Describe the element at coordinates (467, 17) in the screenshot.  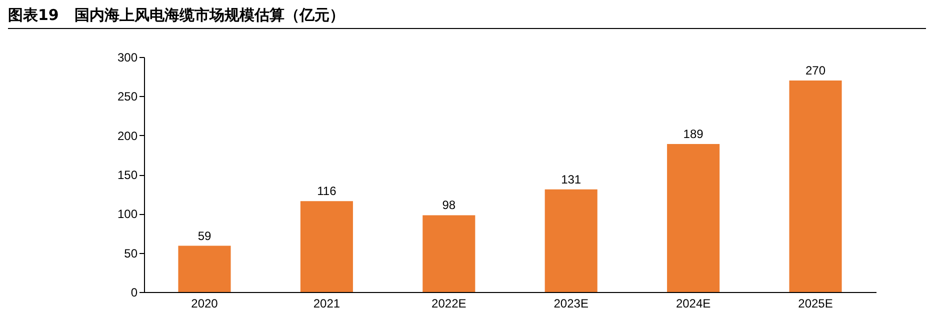
I see `chart-title: 图表19 国内海上风电海缆市场规模估算（亿元）` at that location.